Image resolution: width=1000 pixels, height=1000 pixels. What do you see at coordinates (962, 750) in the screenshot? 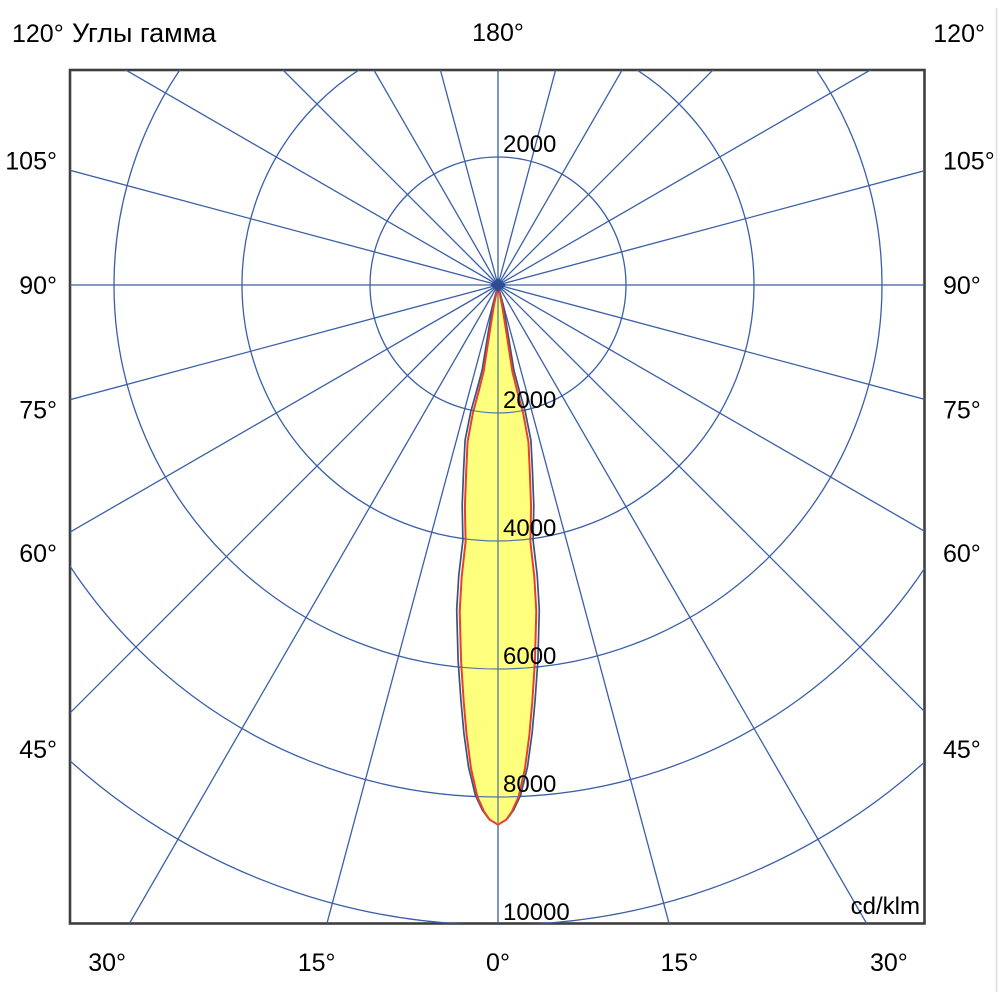
I see `gamma-label-right-45: 45°` at bounding box center [962, 750].